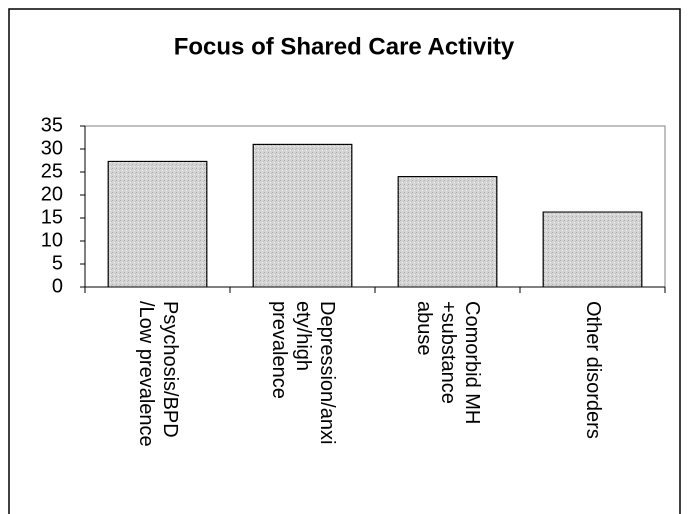  I want to click on x-tick-label: Psychosis/BPD, so click(170, 369).